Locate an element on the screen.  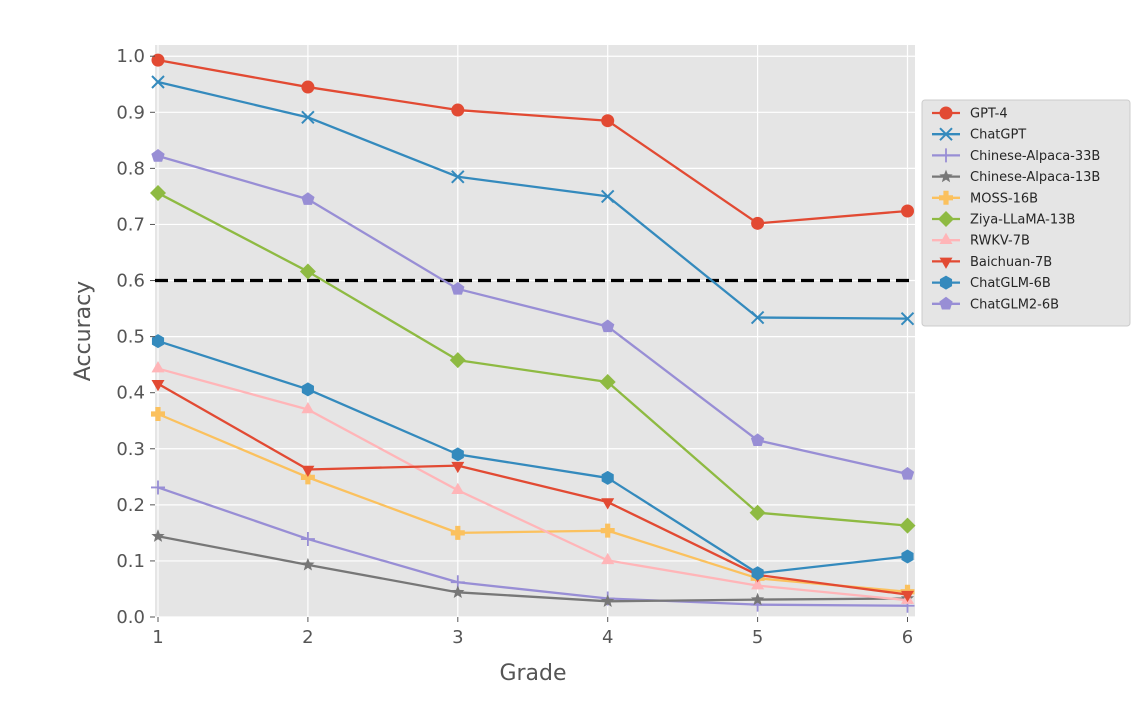
legend-item: MOSS-16B is located at coordinates (985, 198).